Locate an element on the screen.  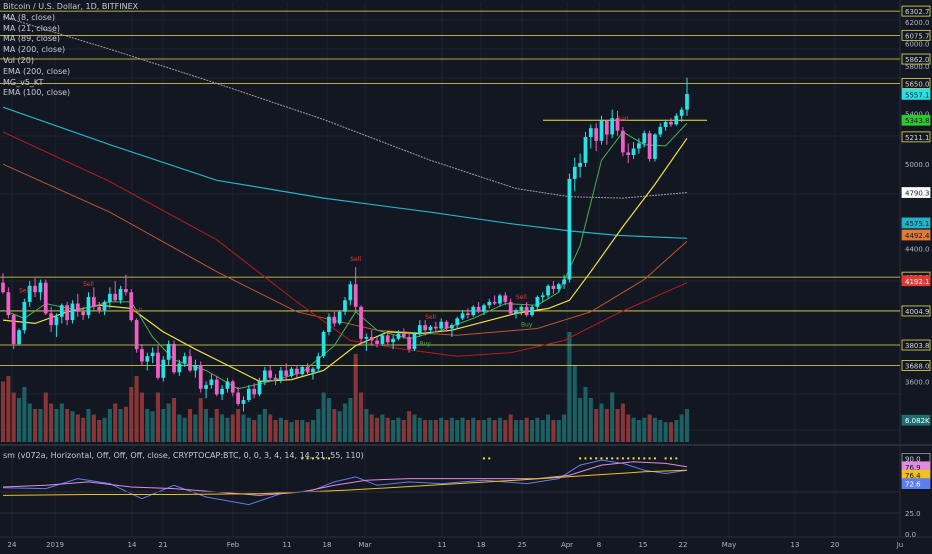
price-label: 3803.8 is located at coordinates (917, 346).